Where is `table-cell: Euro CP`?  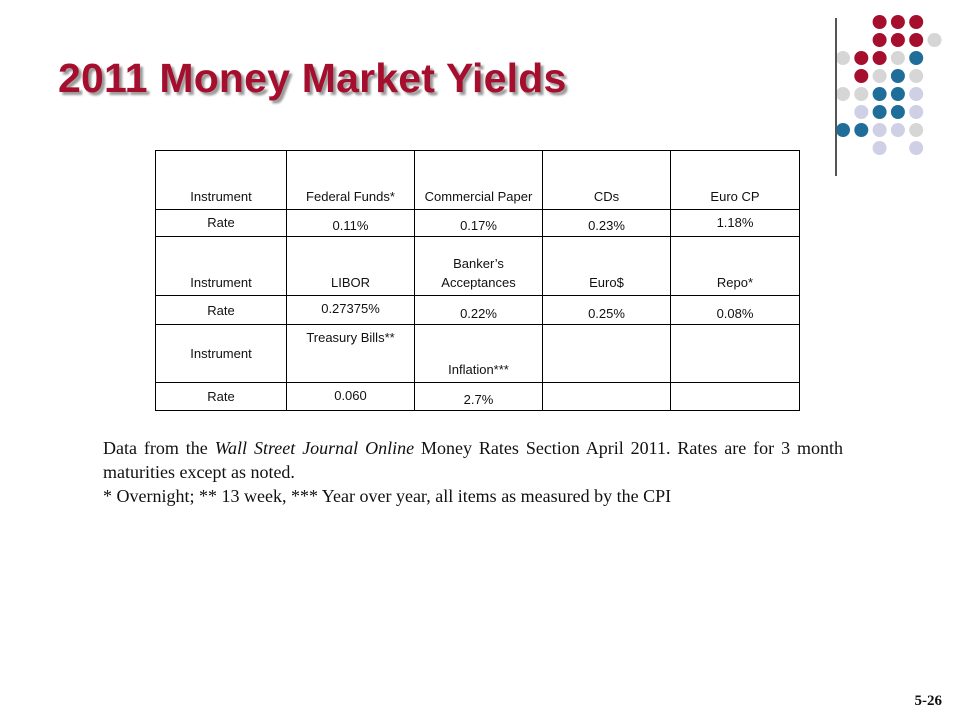
table-cell: Euro CP is located at coordinates (735, 180).